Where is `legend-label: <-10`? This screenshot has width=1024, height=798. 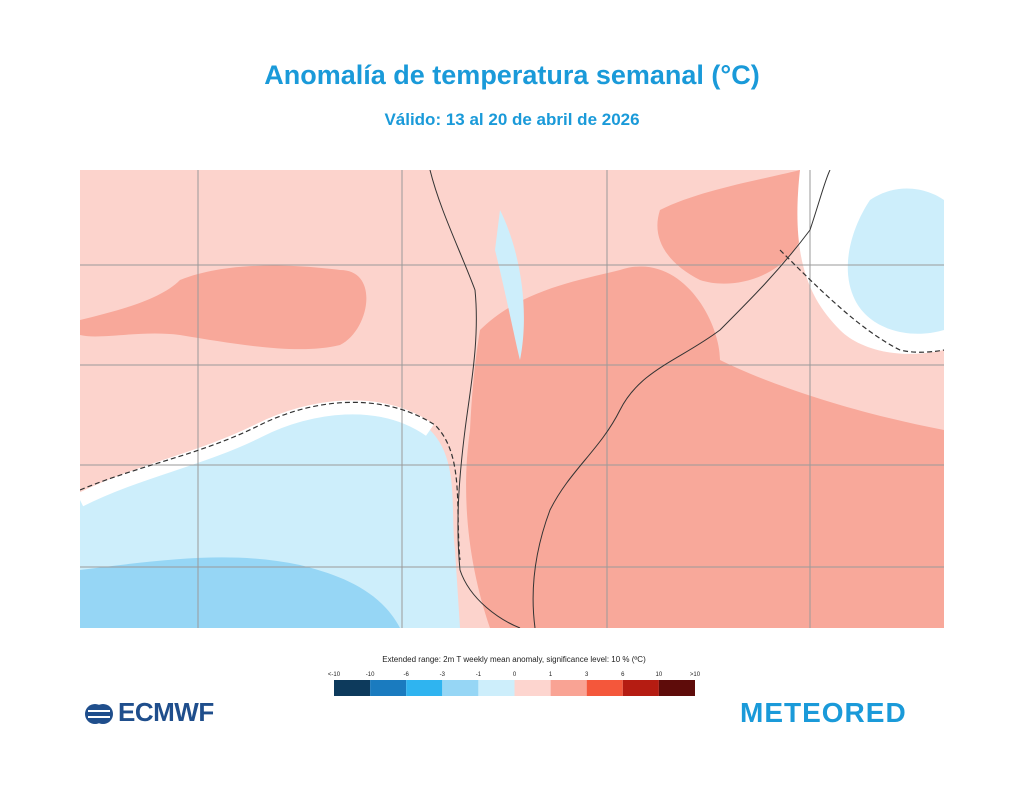 legend-label: <-10 is located at coordinates (334, 675).